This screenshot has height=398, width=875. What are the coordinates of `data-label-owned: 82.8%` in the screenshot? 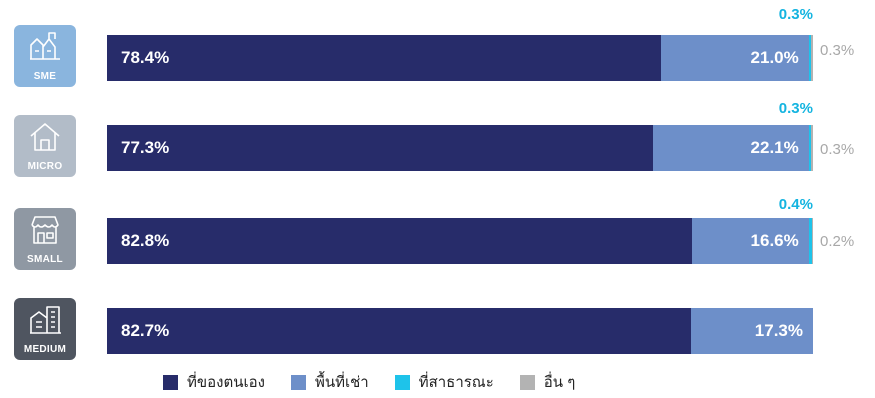 It's located at (145, 240).